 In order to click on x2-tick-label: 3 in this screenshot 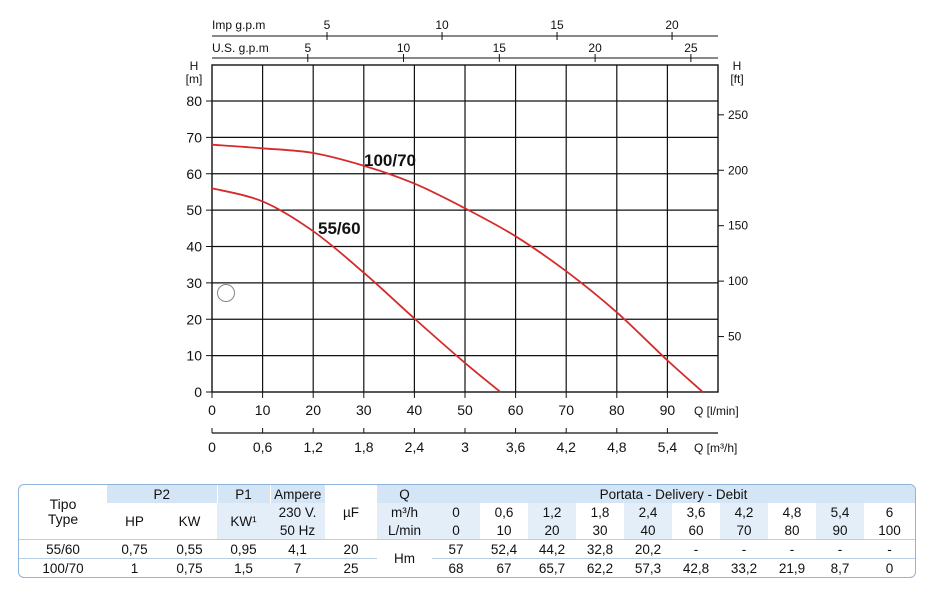, I will do `click(465, 447)`.